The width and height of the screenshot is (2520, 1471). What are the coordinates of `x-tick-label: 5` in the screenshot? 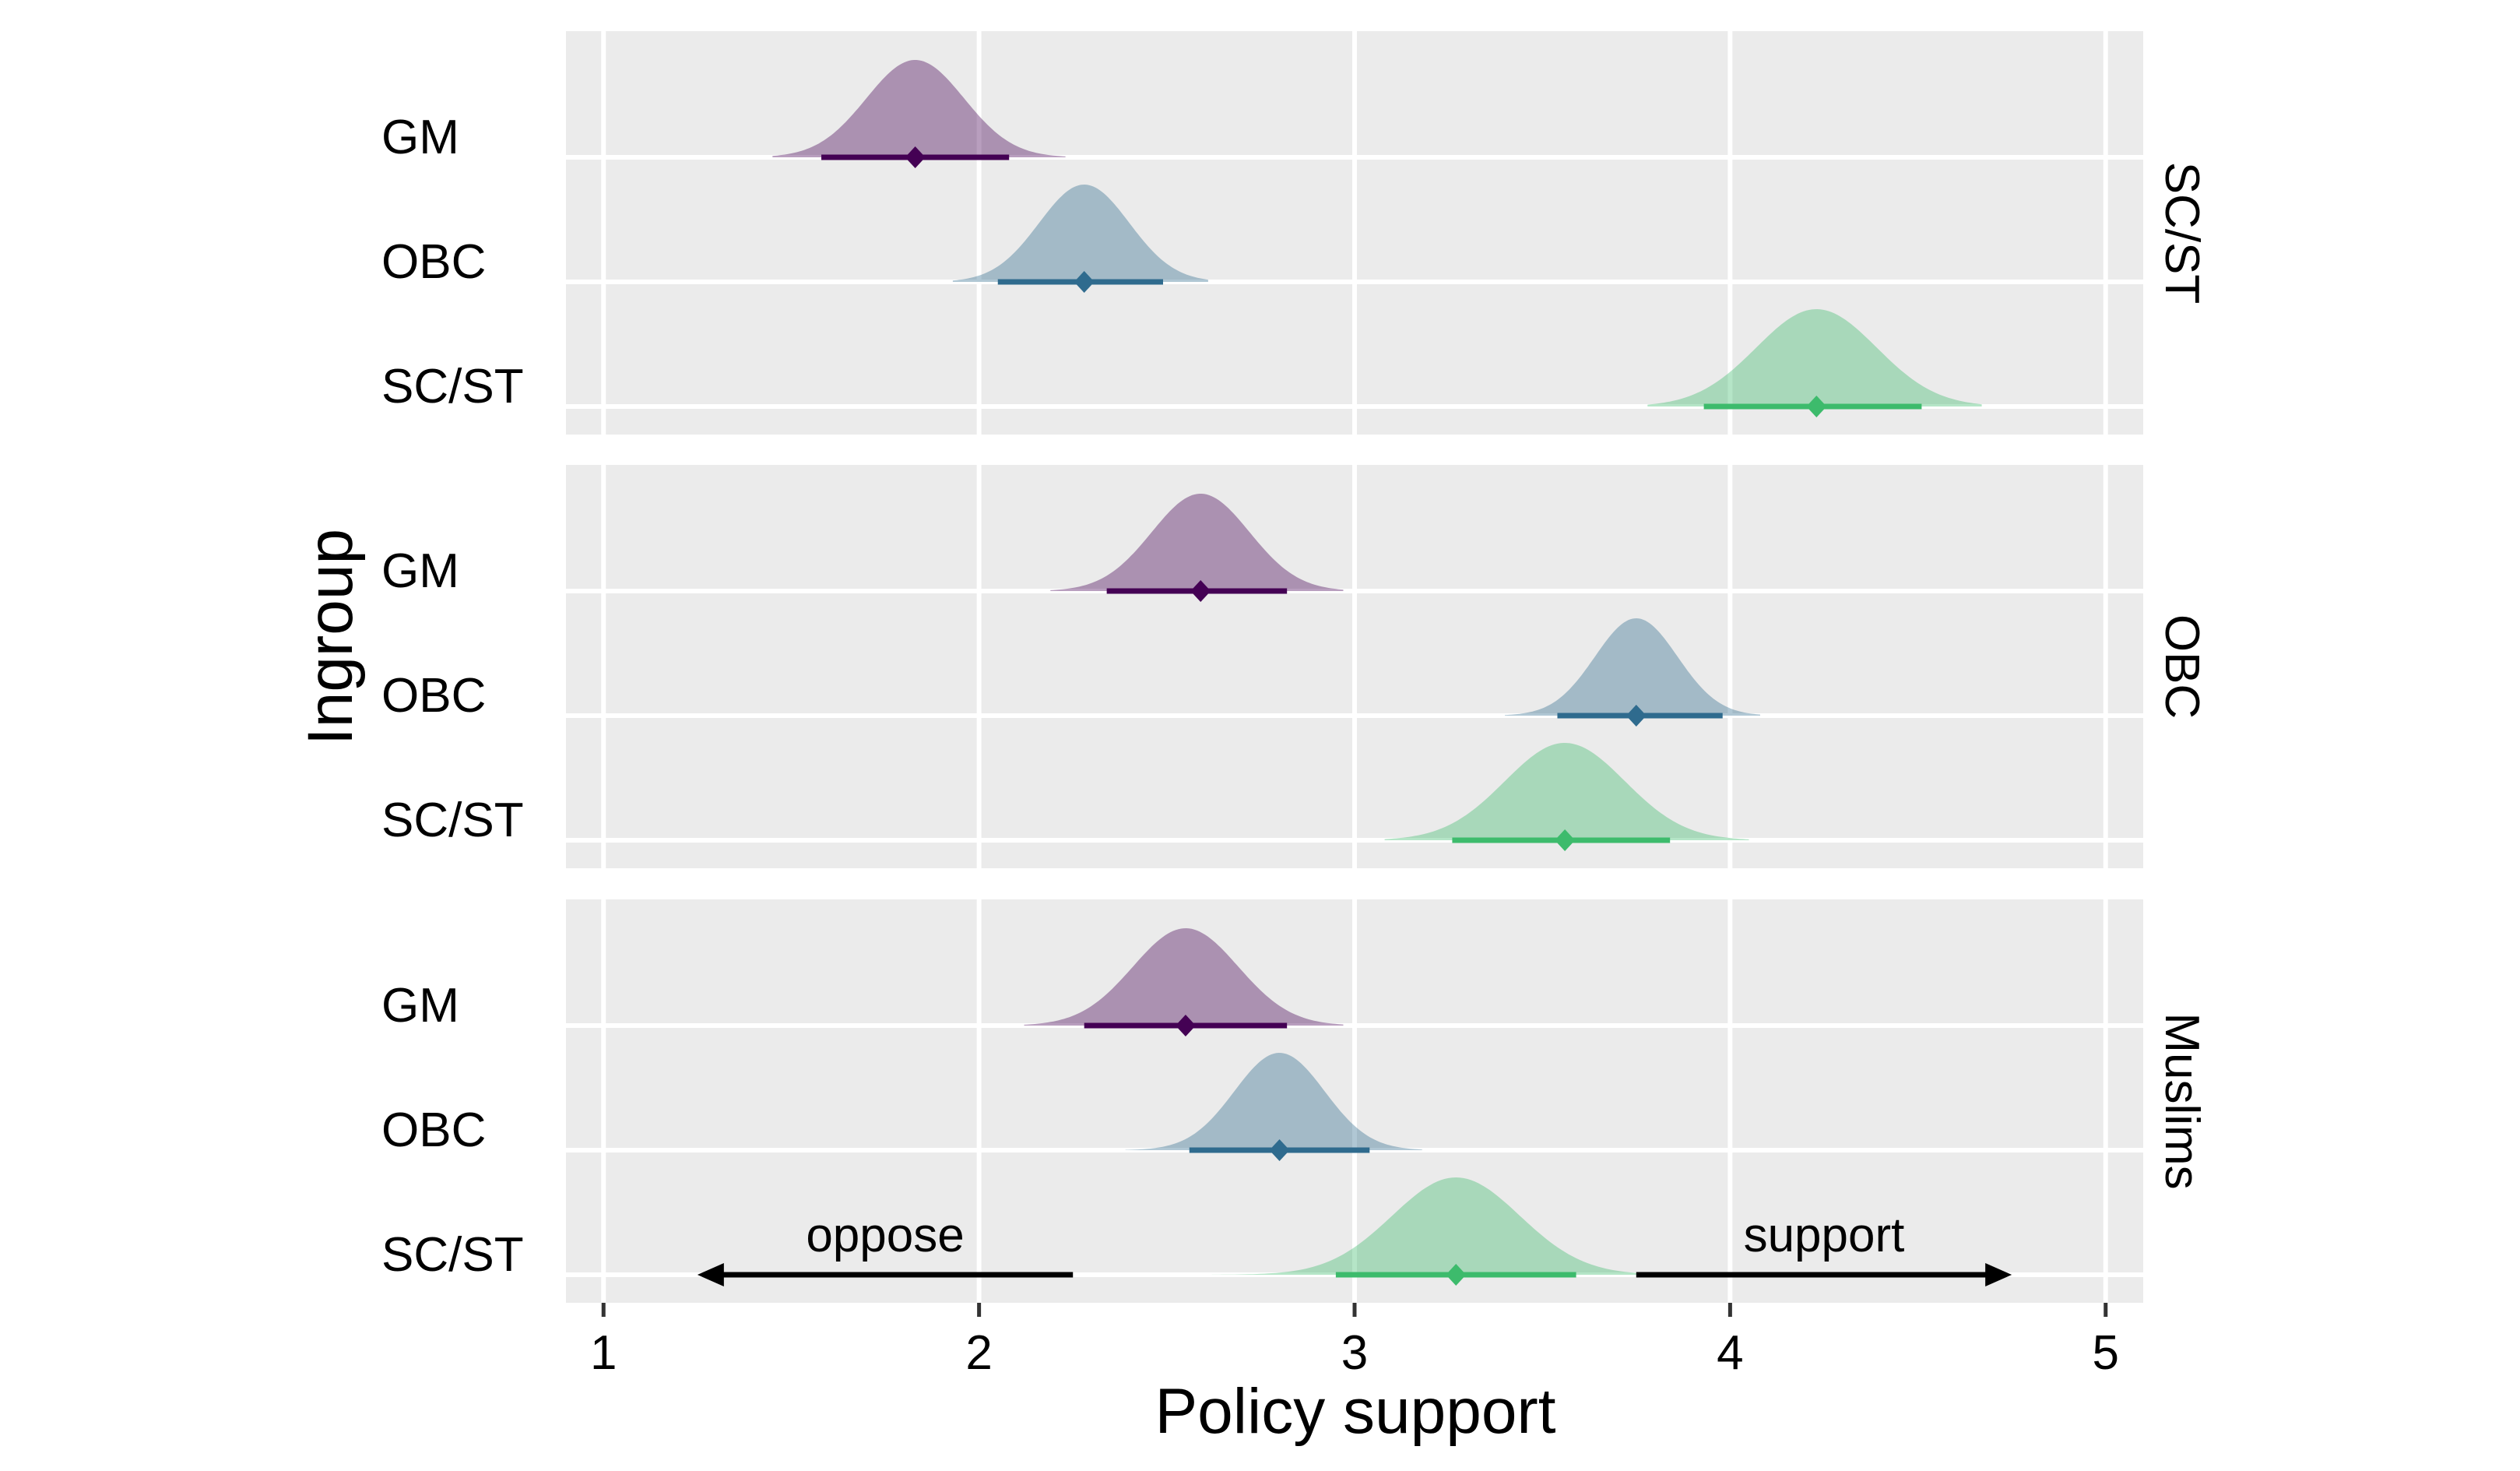 It's located at (2106, 1353).